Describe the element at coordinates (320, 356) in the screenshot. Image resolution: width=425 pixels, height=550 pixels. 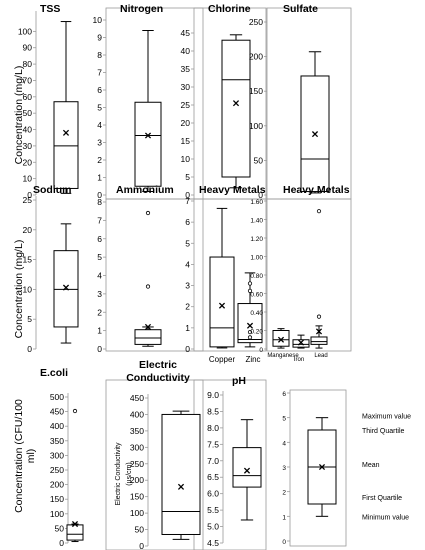
I see `category-label: Lead` at that location.